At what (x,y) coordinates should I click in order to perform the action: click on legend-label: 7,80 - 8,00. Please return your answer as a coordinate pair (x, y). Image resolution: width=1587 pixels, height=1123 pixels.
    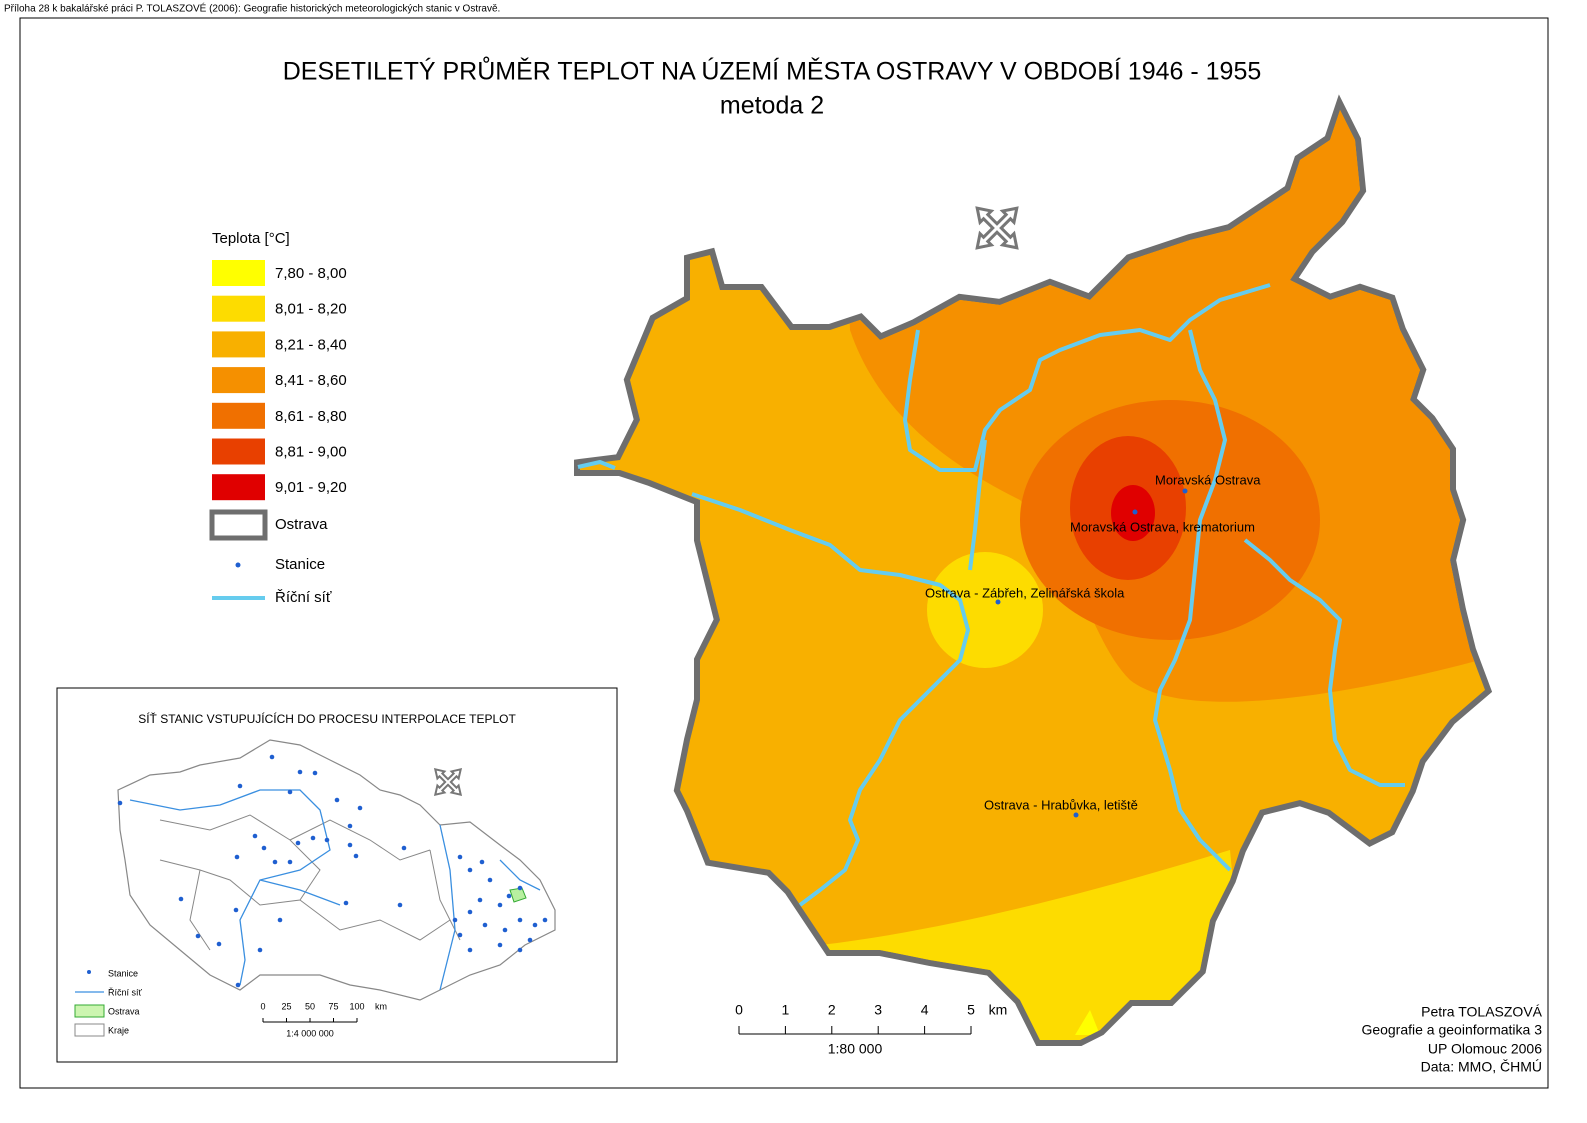
    Looking at the image, I should click on (311, 273).